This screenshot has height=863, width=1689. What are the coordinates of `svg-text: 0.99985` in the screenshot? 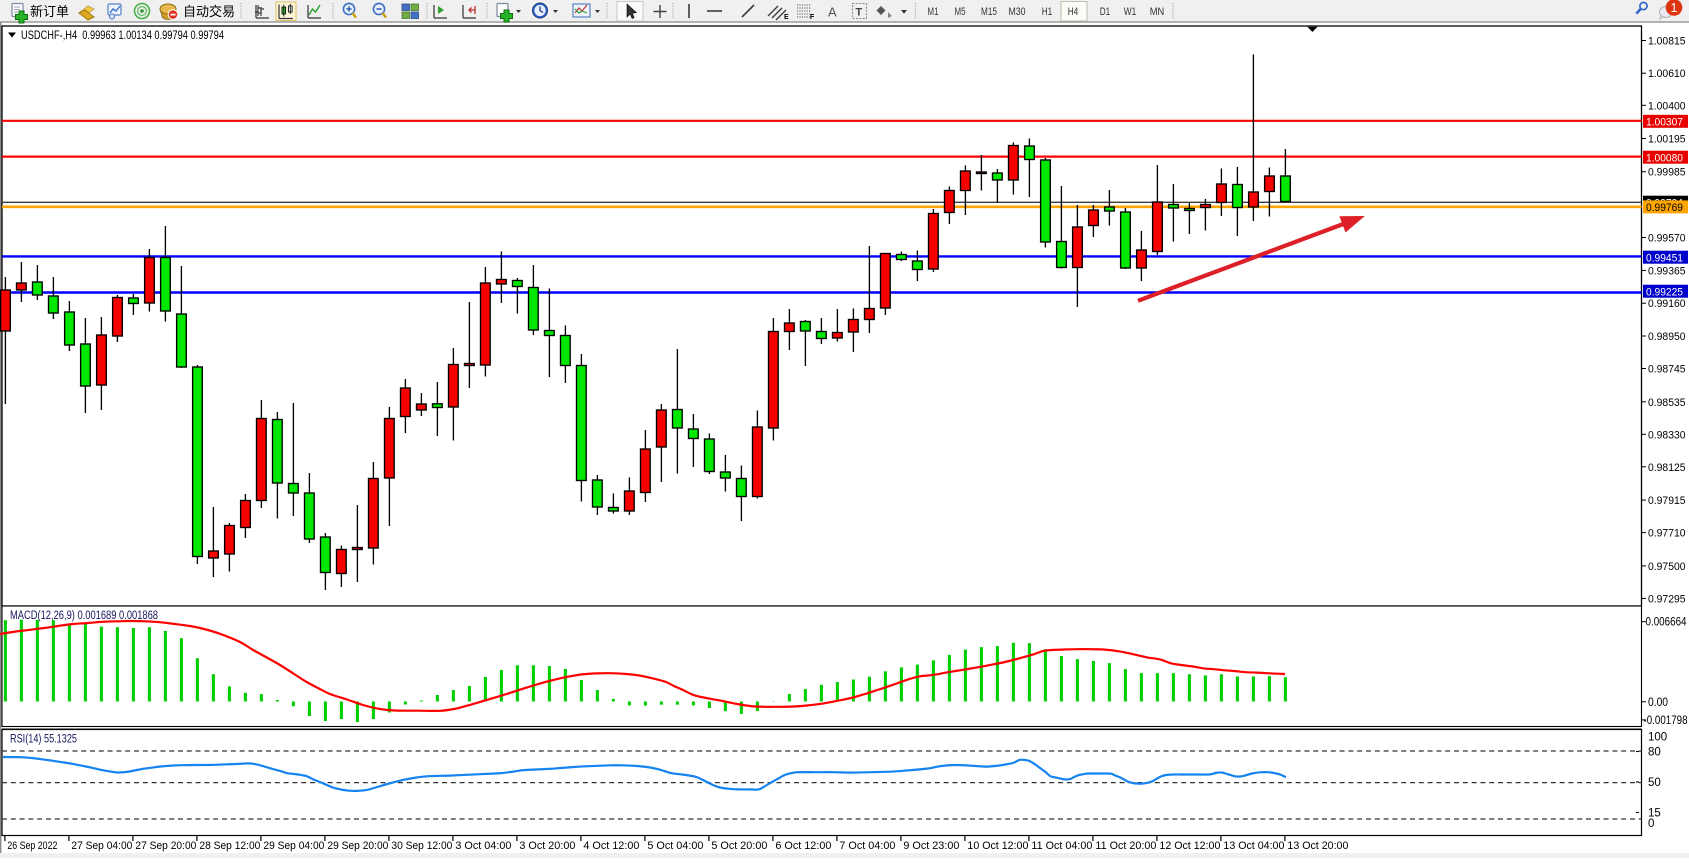 It's located at (1667, 173).